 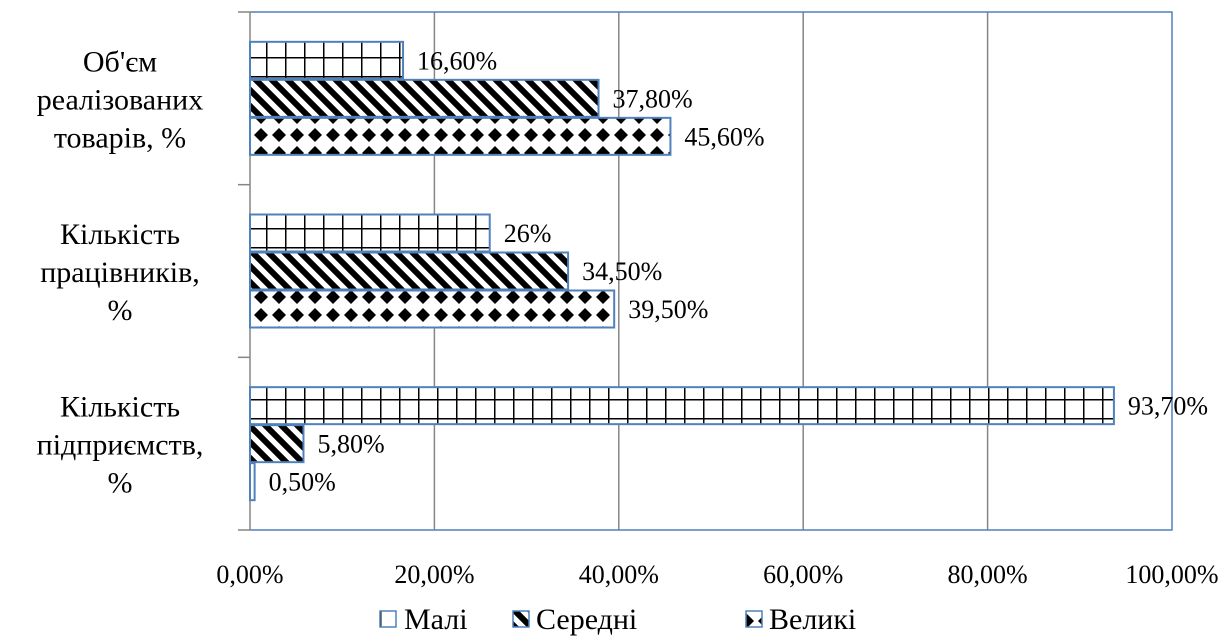 I want to click on data-label: 5,80%, so click(x=350, y=444).